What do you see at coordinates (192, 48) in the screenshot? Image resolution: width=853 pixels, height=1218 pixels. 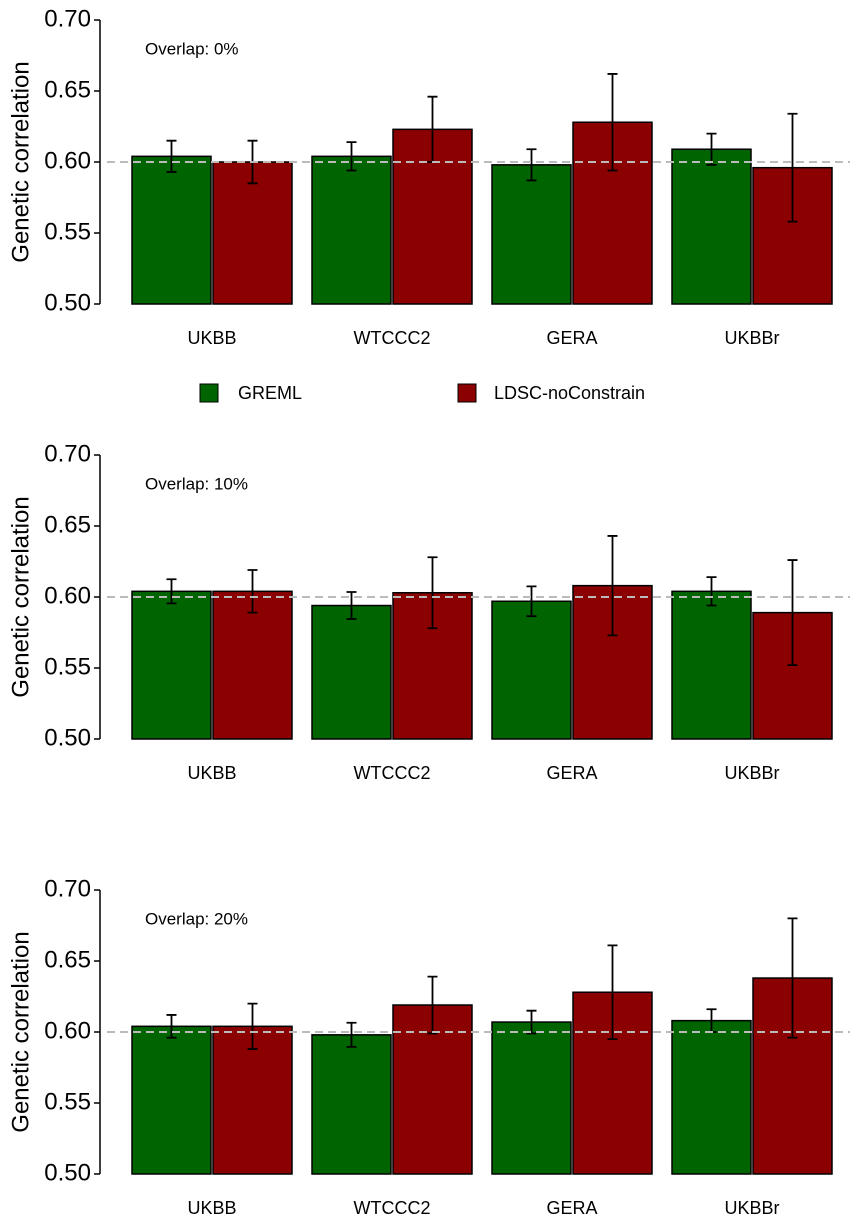 I see `annotation: Overlap: 0%` at bounding box center [192, 48].